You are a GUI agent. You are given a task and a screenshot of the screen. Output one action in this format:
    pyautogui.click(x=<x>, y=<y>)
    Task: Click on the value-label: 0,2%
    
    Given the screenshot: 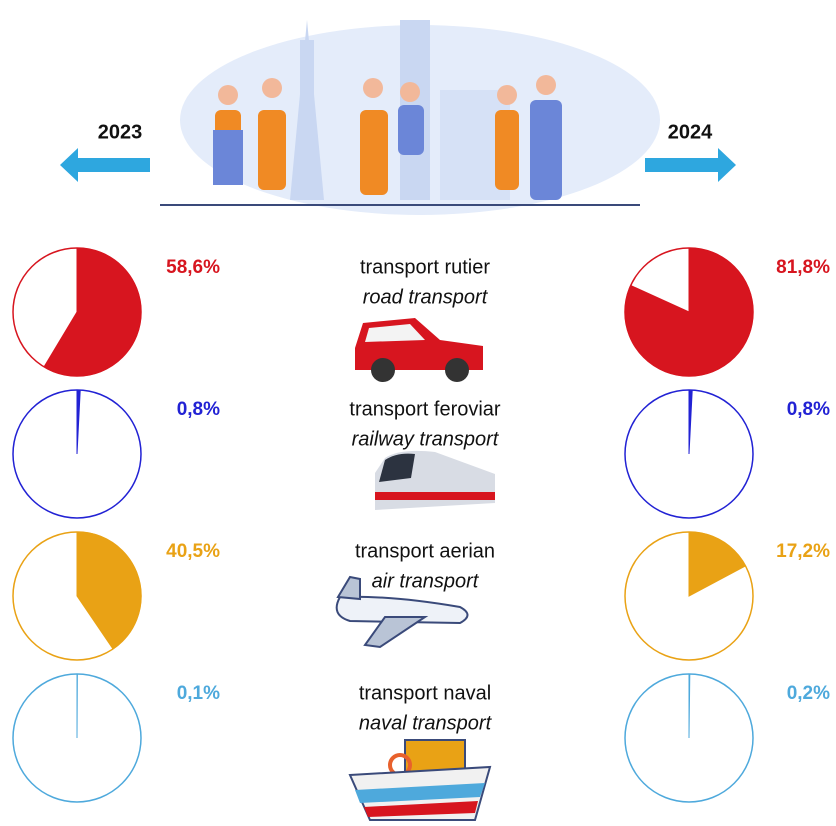 What is the action you would take?
    pyautogui.click(x=808, y=693)
    